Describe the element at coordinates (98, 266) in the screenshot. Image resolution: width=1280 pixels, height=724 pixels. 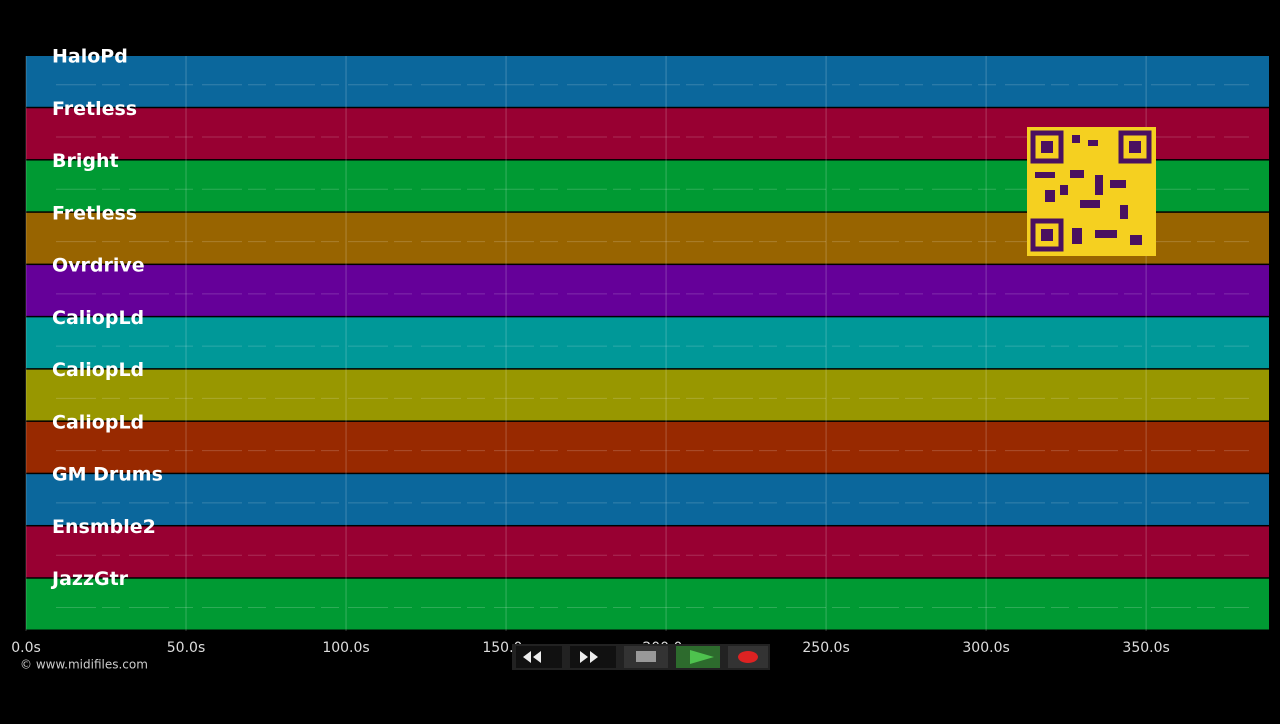
I see `track-name: Ovrdrive` at that location.